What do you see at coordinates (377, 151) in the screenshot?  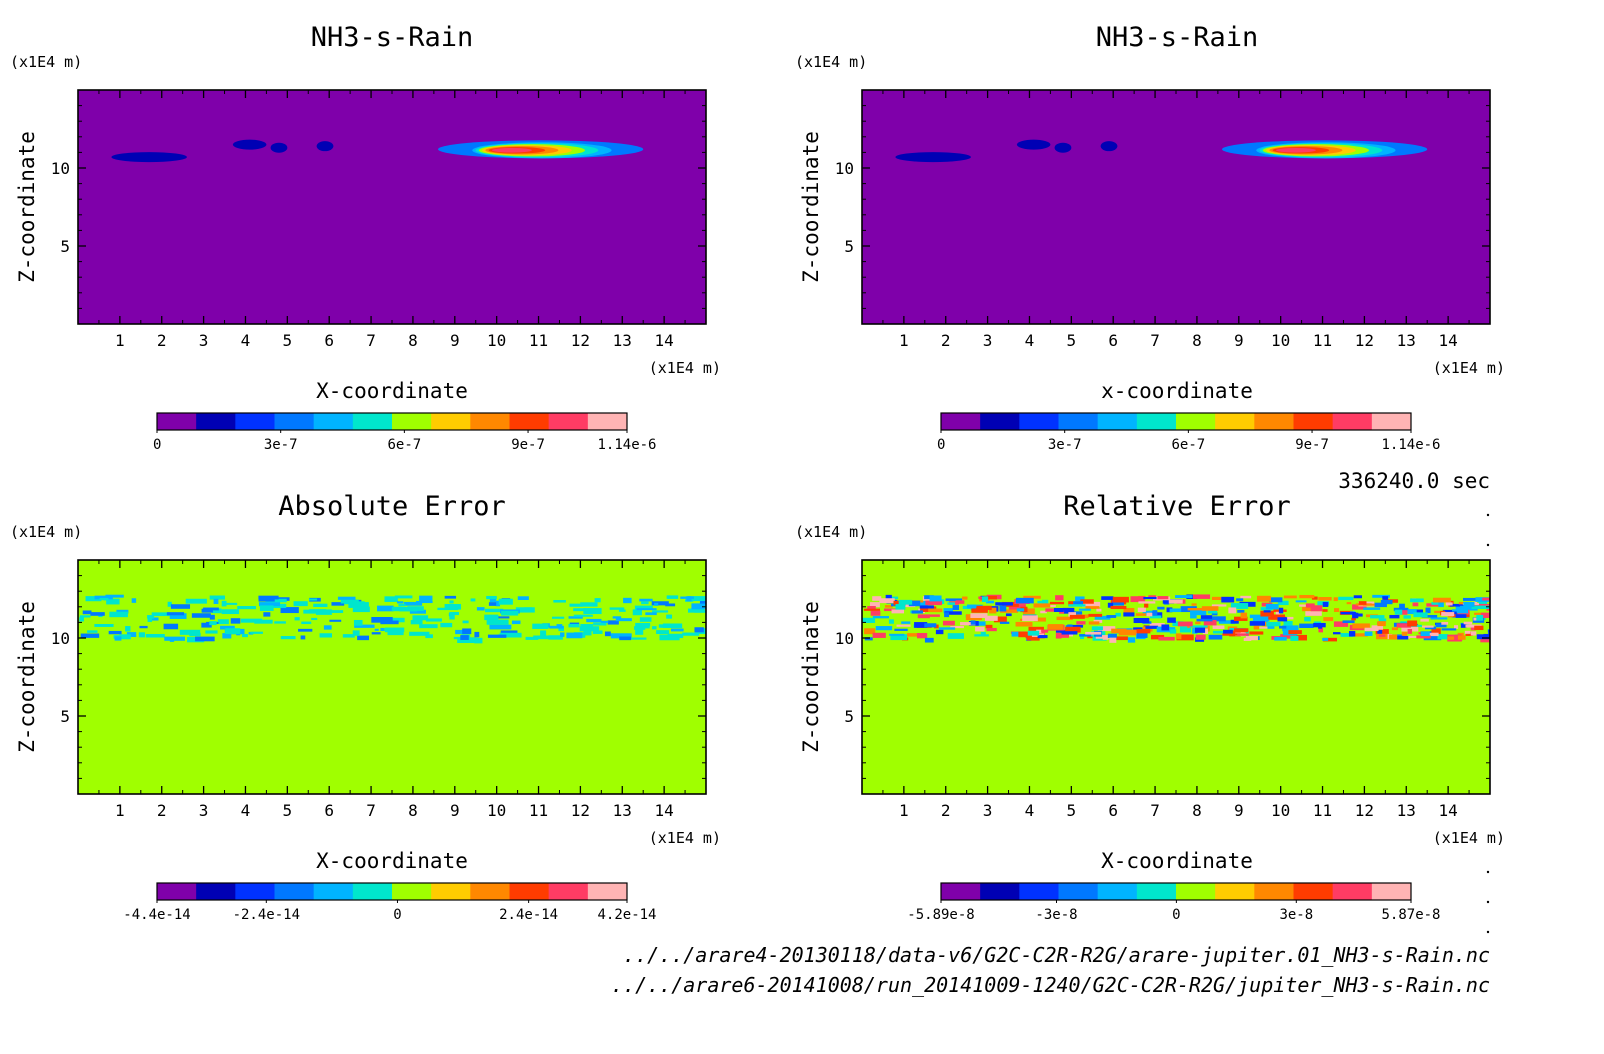 I see `field-features` at bounding box center [377, 151].